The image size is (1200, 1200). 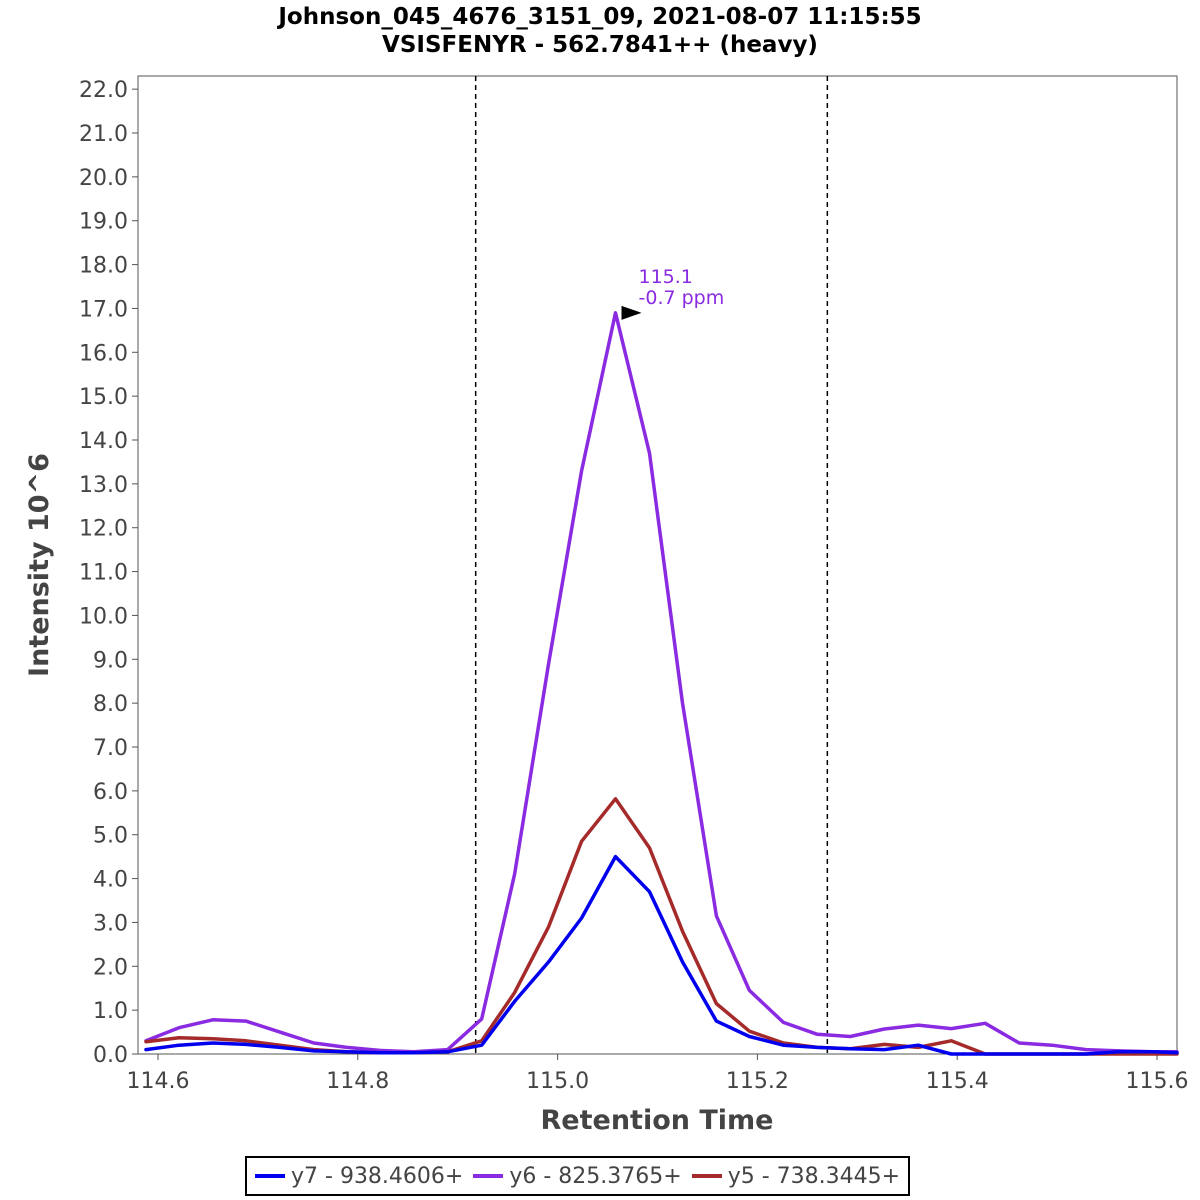 What do you see at coordinates (757, 1081) in the screenshot?
I see `x-tick-label: 115.2` at bounding box center [757, 1081].